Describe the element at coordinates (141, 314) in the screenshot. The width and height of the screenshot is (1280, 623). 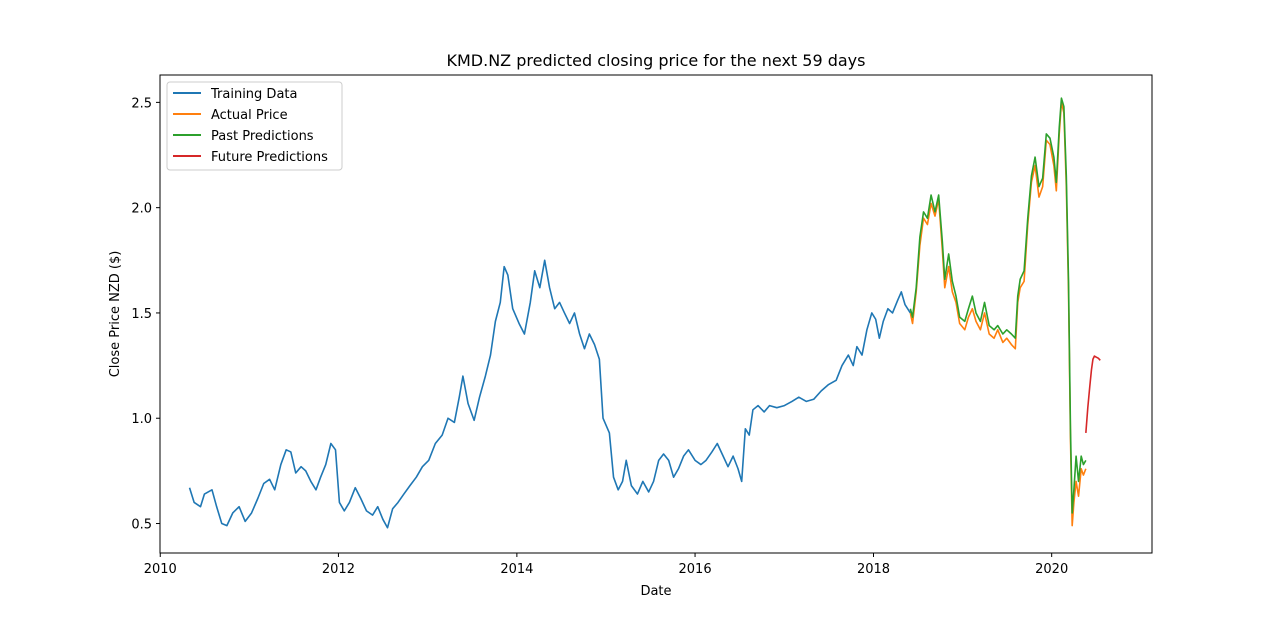
I see `y-tick-label: 1.5` at that location.